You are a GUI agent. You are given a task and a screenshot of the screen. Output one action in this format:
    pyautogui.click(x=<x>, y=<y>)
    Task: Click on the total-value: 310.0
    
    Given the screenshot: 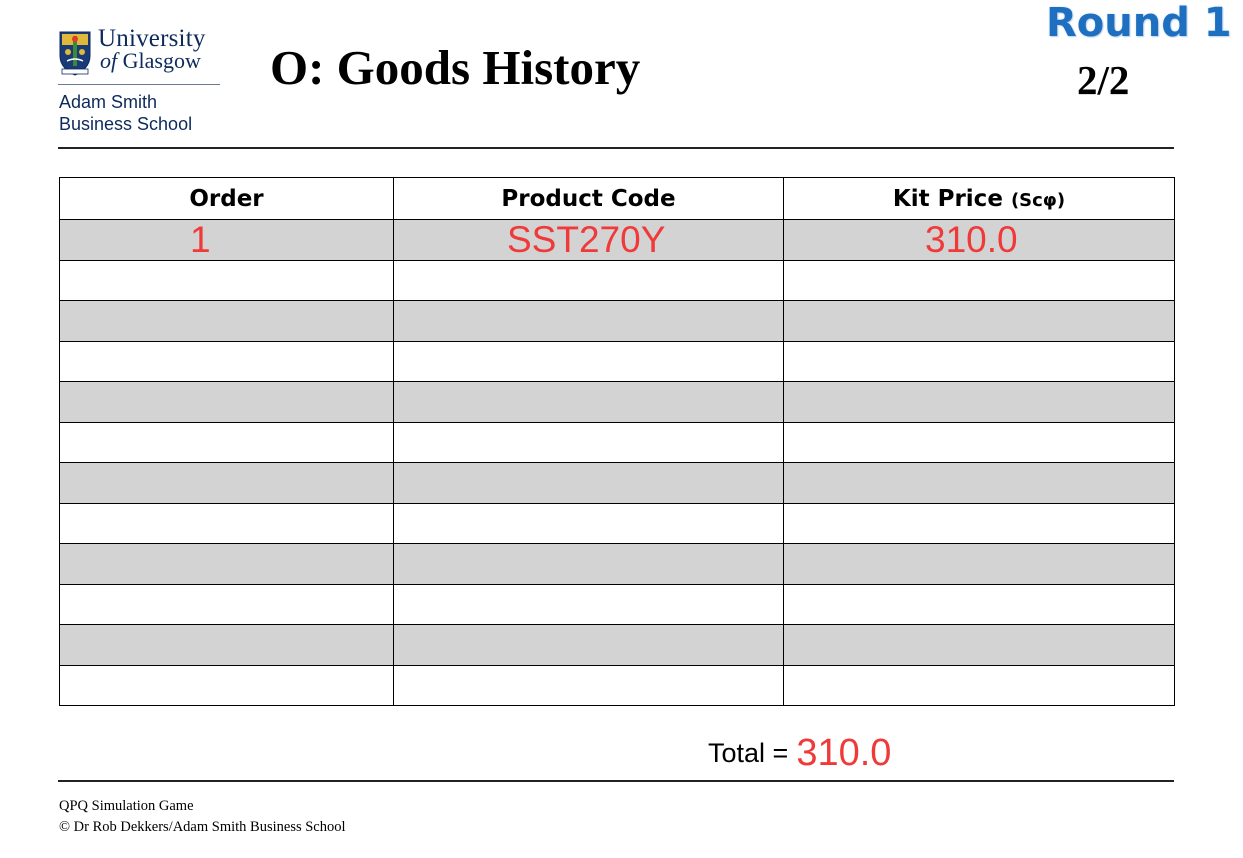 What is the action you would take?
    pyautogui.click(x=844, y=753)
    